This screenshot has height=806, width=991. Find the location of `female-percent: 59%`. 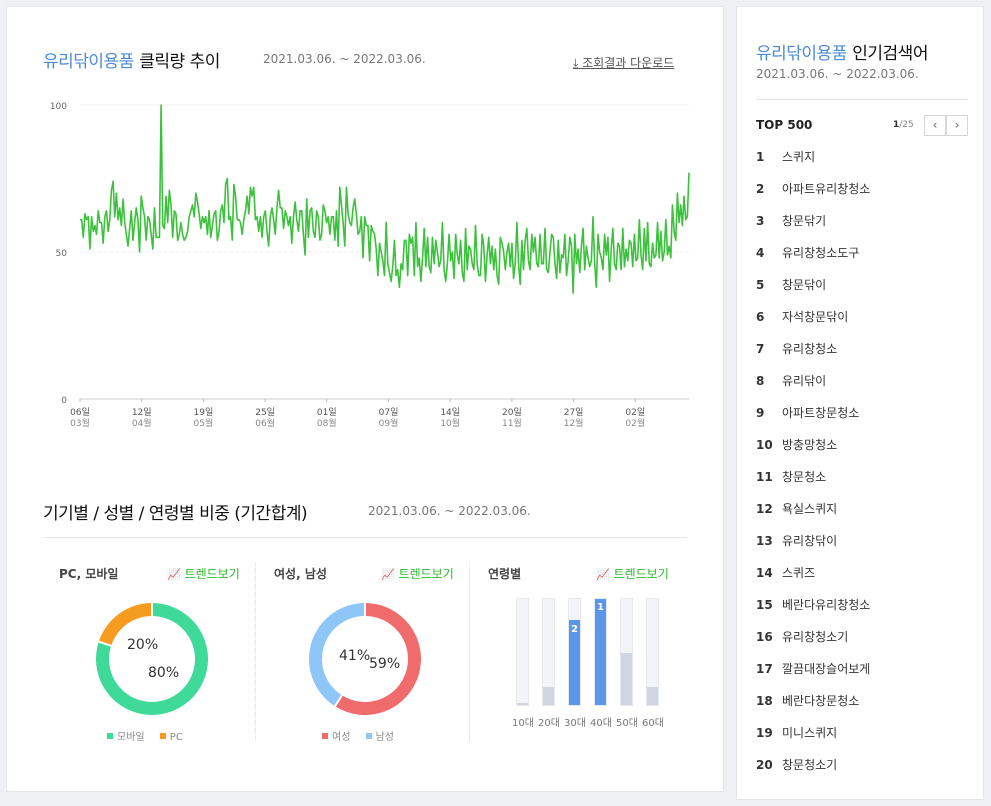

female-percent: 59% is located at coordinates (385, 664).